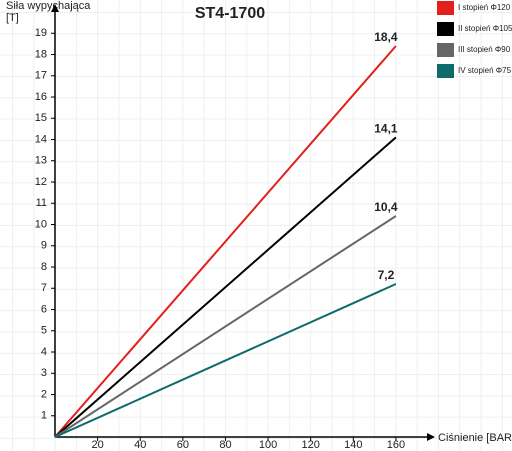 This screenshot has width=512, height=451. What do you see at coordinates (41, 97) in the screenshot?
I see `y-tick-label: 16` at bounding box center [41, 97].